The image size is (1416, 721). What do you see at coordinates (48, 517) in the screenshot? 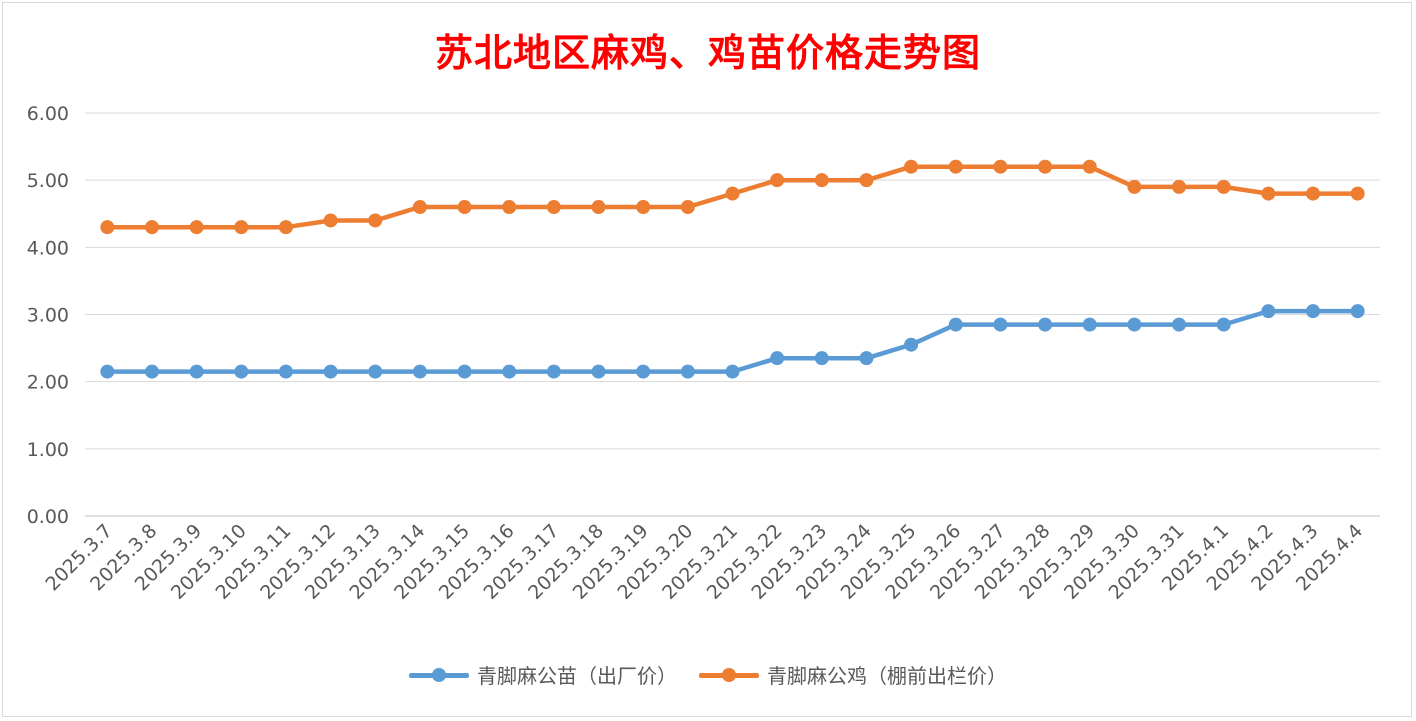
I see `y-tick-label: 0.00` at bounding box center [48, 517].